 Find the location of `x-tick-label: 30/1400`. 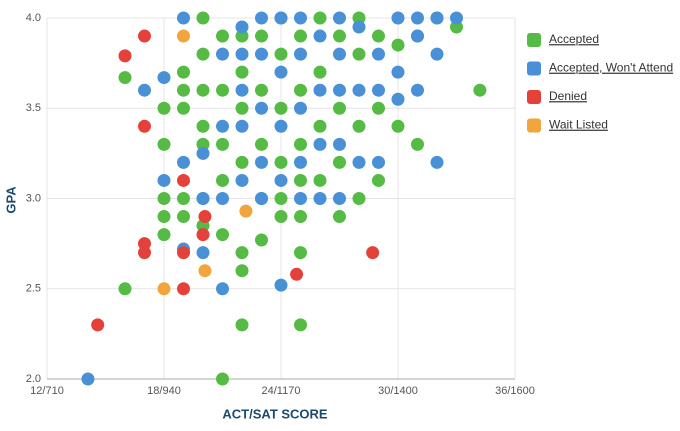

x-tick-label: 30/1400 is located at coordinates (398, 391).